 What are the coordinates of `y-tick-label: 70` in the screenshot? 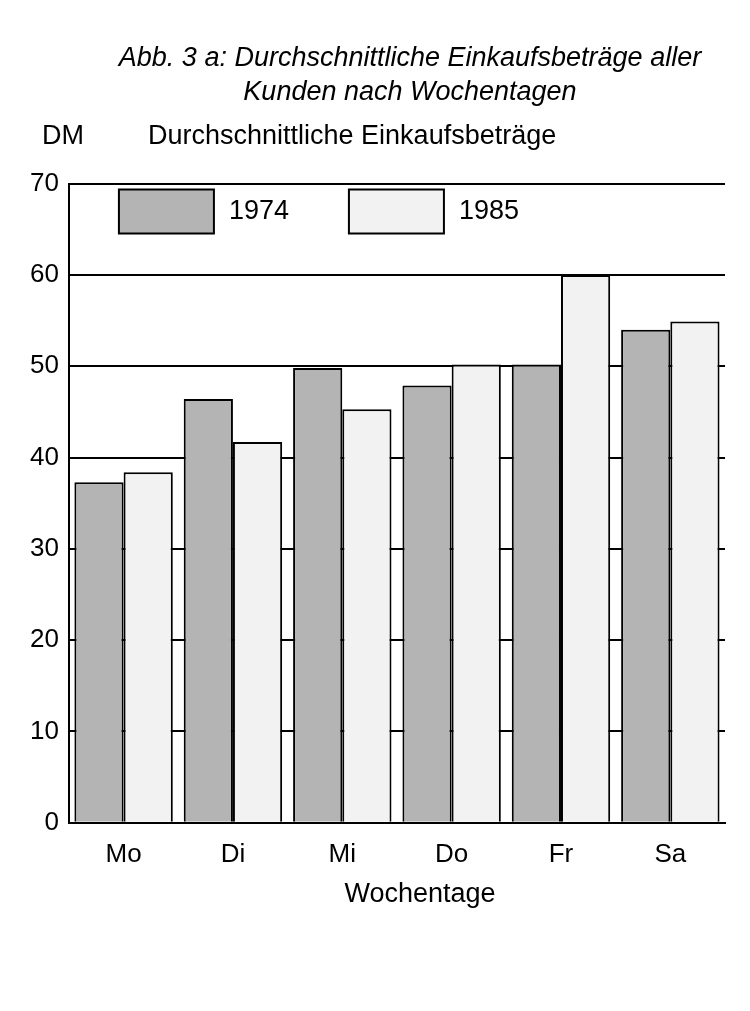 It's located at (44, 181).